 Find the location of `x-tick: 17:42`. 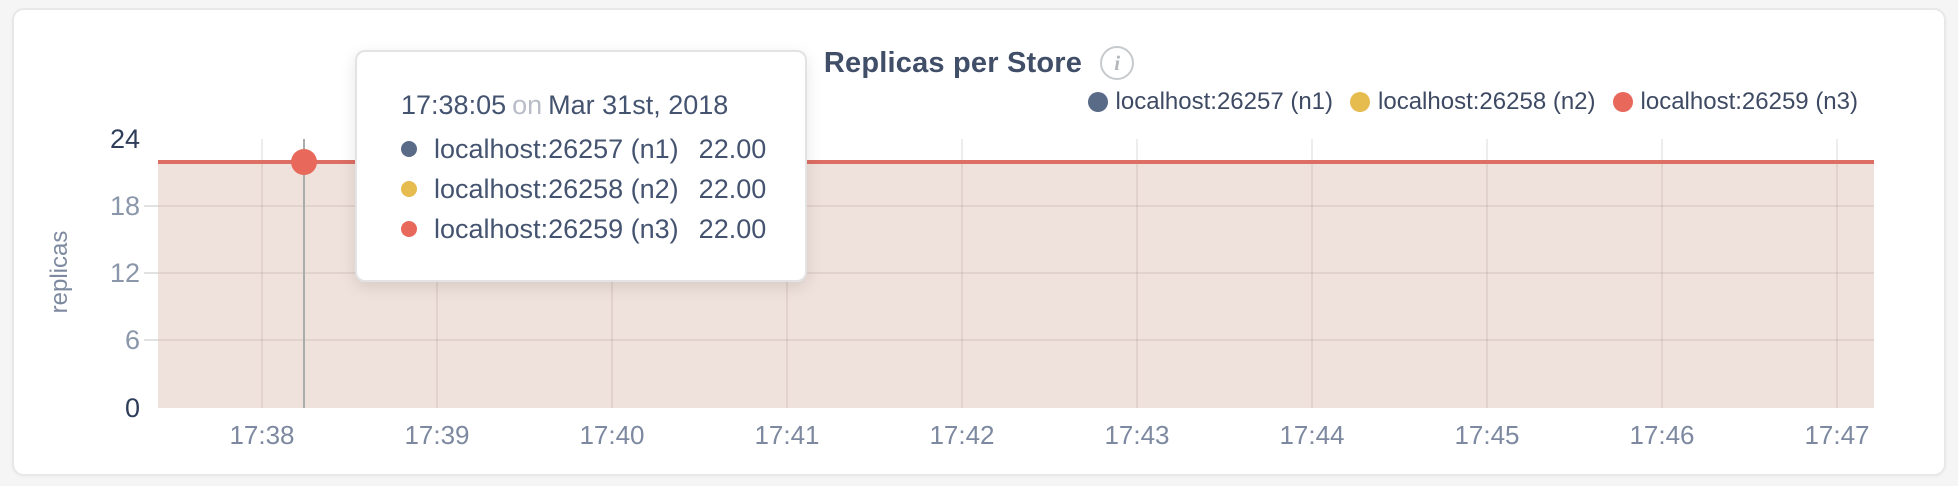

x-tick: 17:42 is located at coordinates (962, 435).